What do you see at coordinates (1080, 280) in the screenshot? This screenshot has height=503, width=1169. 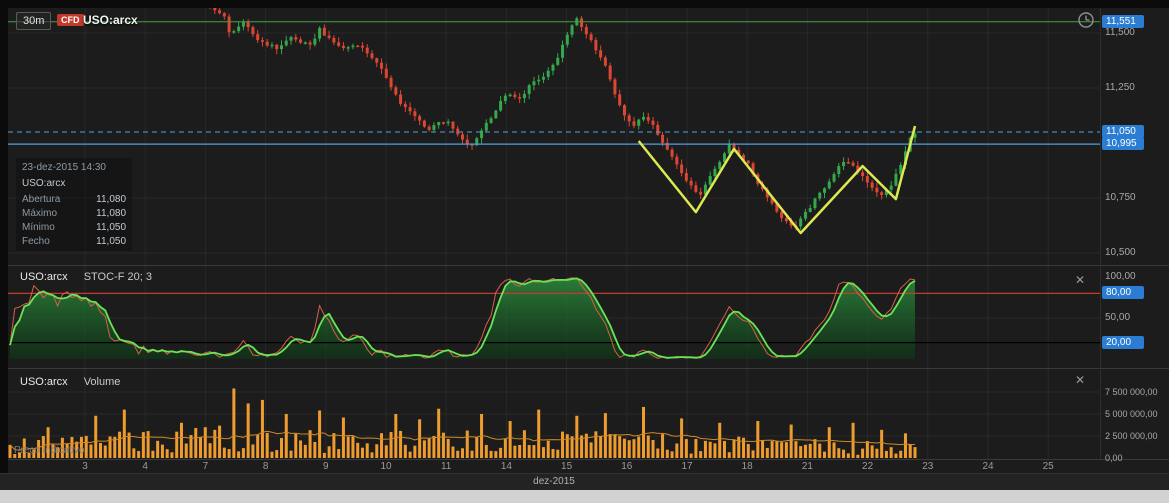 I see `stoch-close-button: ✕` at bounding box center [1080, 280].